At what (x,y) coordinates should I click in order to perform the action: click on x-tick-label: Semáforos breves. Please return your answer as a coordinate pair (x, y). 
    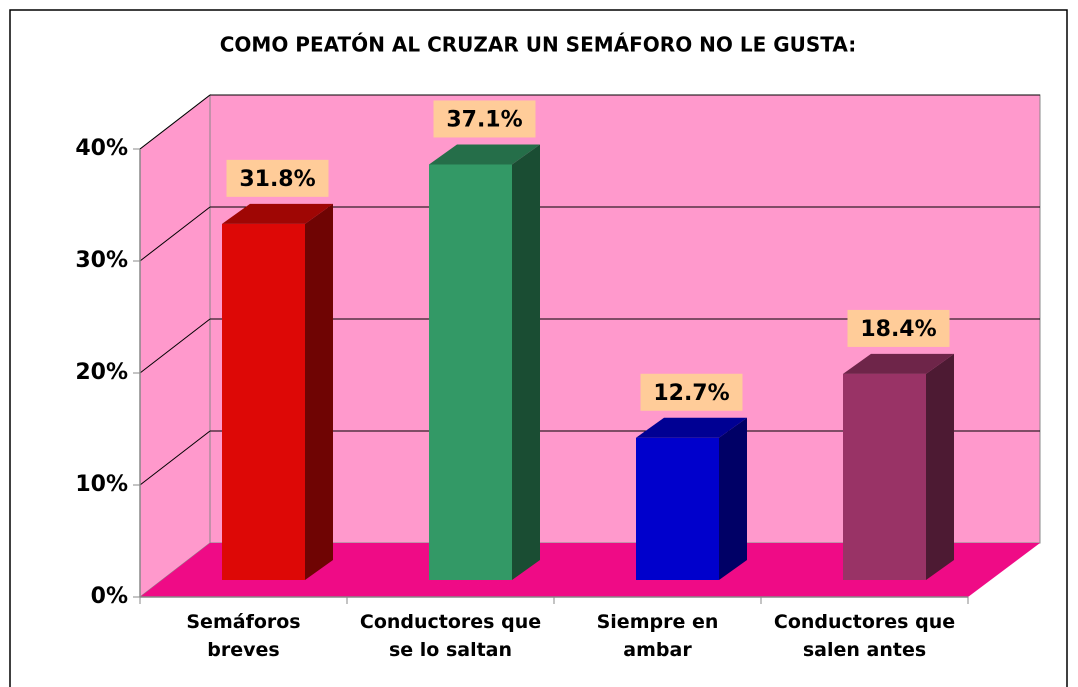
    Looking at the image, I should click on (243, 636).